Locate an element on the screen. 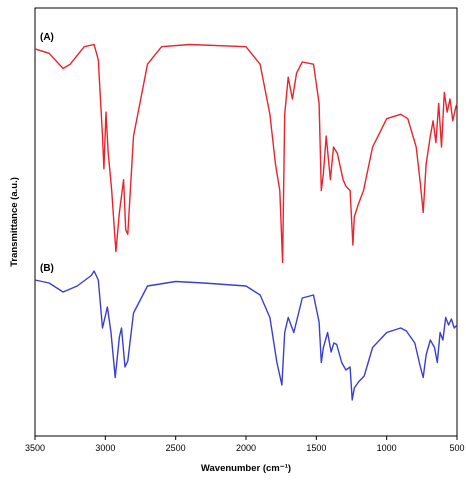 The image size is (466, 480). x-axis-title: Wavenumber (cm⁻¹) is located at coordinates (246, 468).